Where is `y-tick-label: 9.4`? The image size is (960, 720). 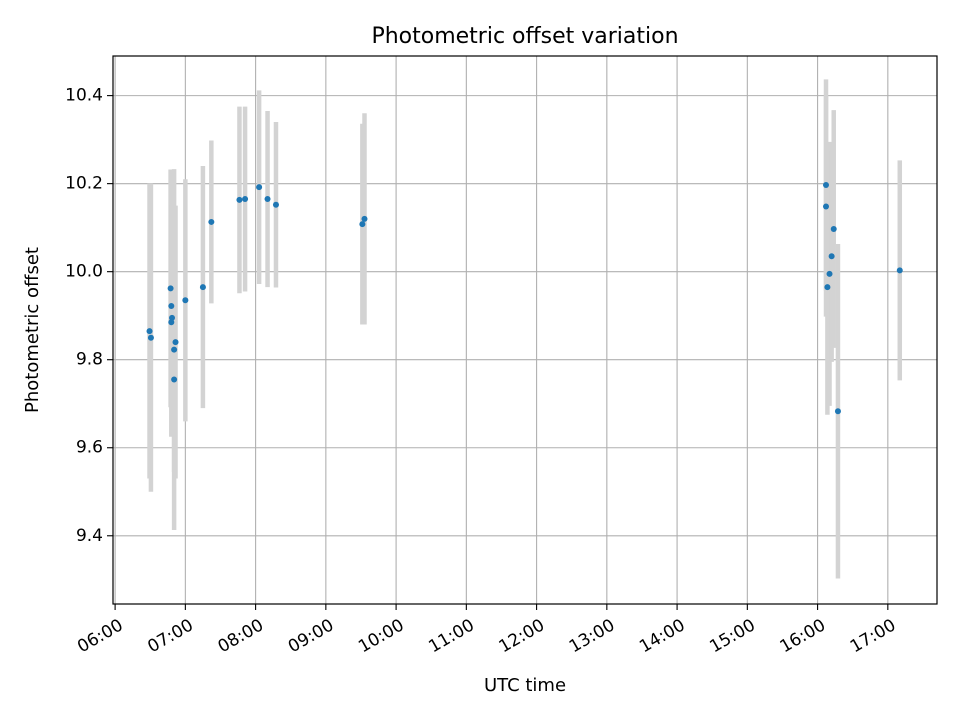
y-tick-label: 9.4 is located at coordinates (89, 536).